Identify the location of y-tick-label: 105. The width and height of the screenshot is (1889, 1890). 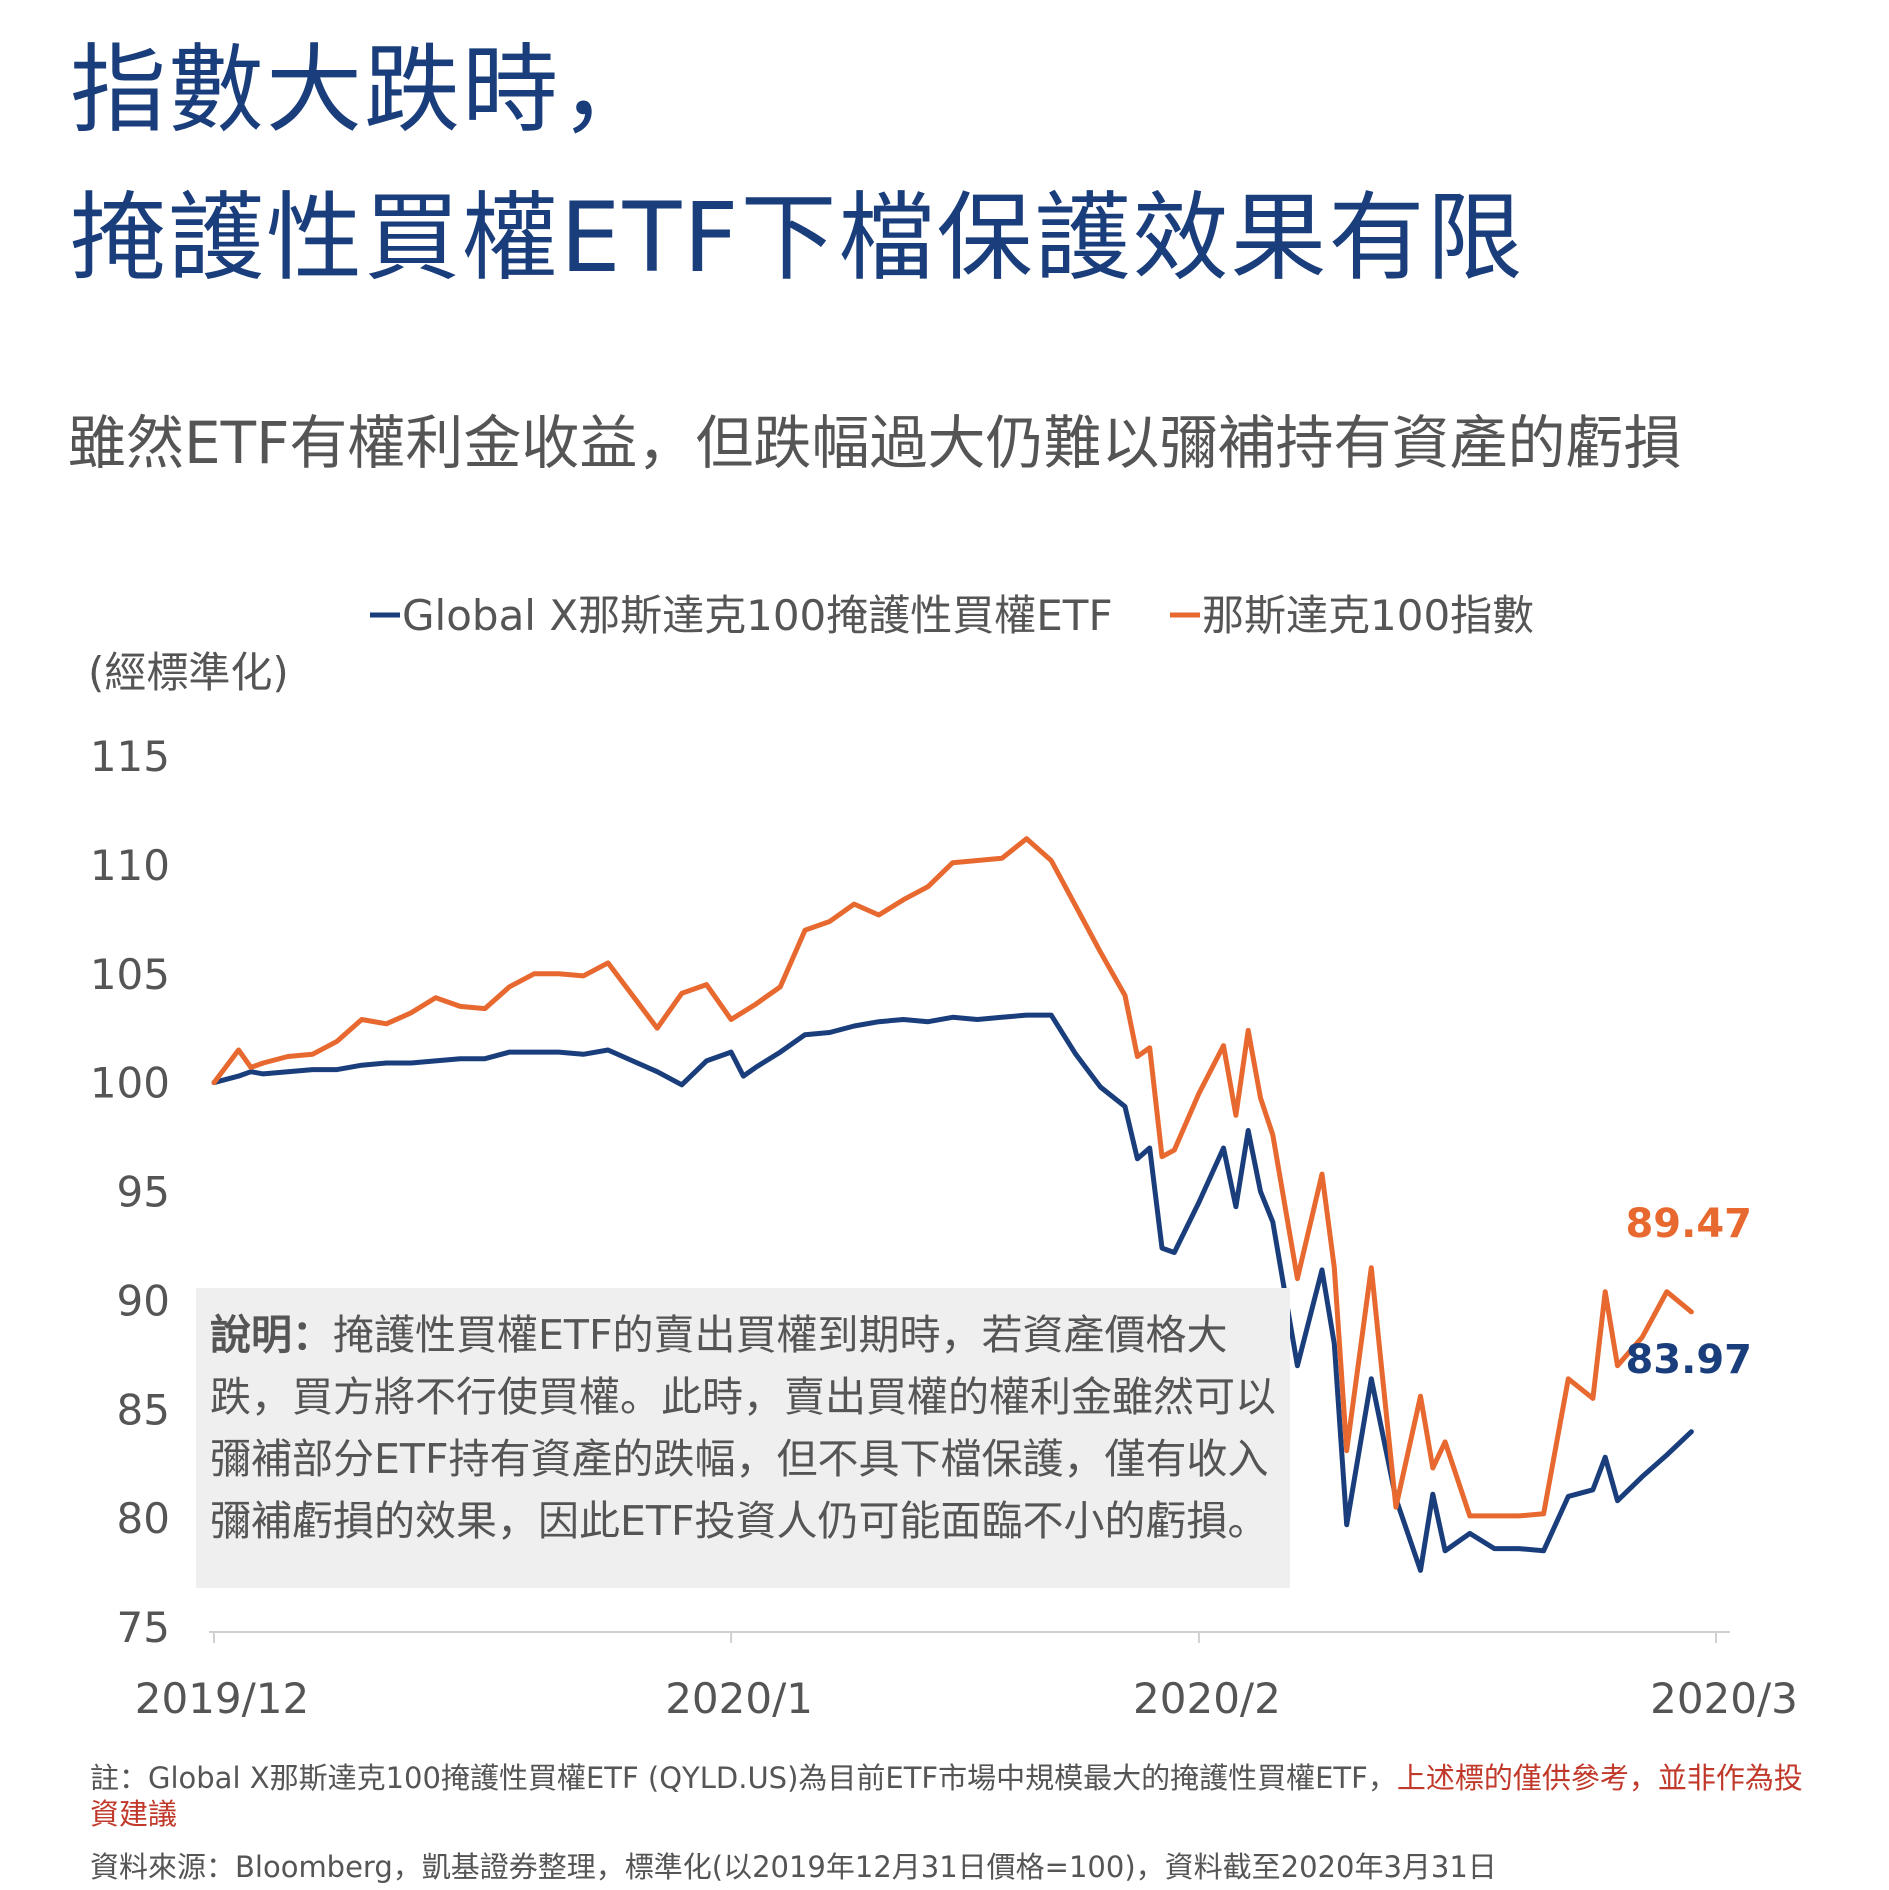
(130, 974).